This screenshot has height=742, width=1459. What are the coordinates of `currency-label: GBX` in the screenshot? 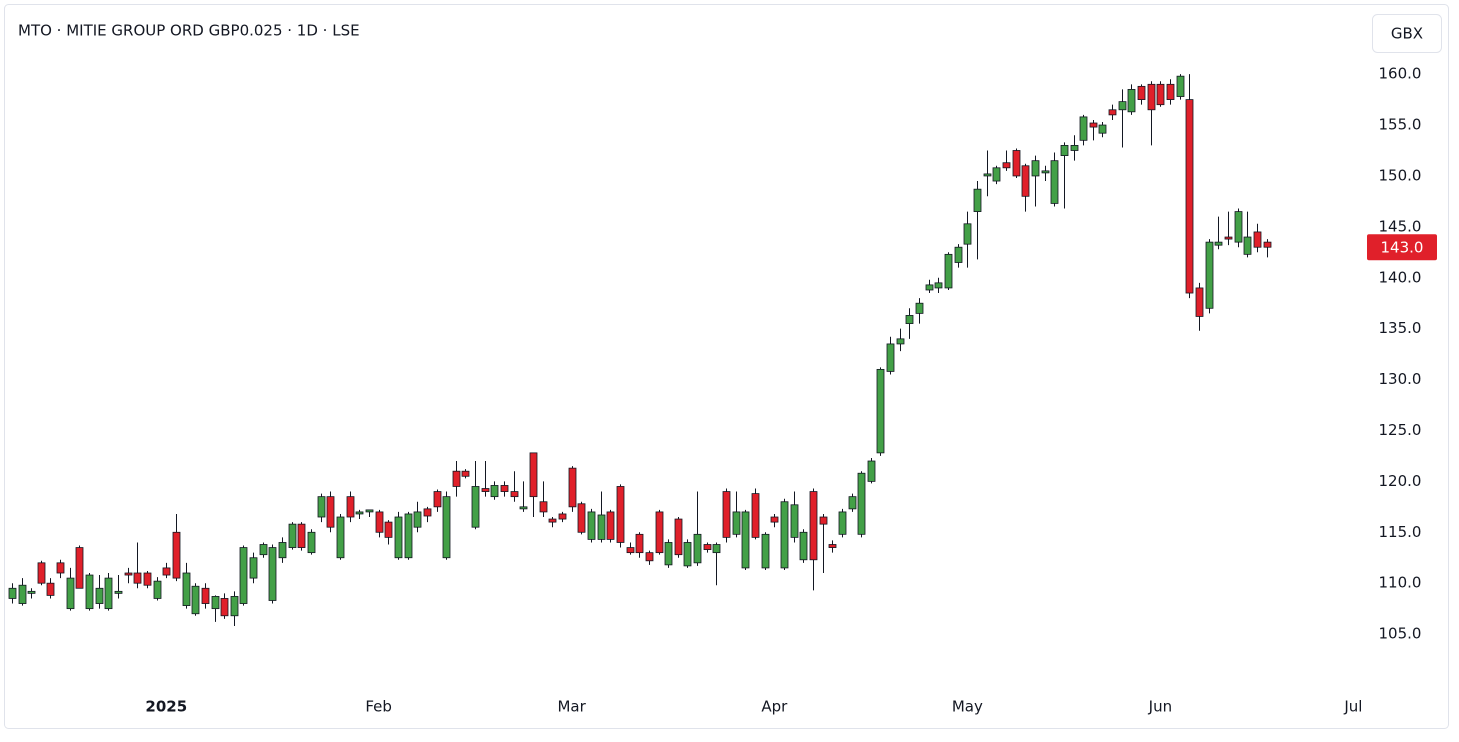 It's located at (1407, 34).